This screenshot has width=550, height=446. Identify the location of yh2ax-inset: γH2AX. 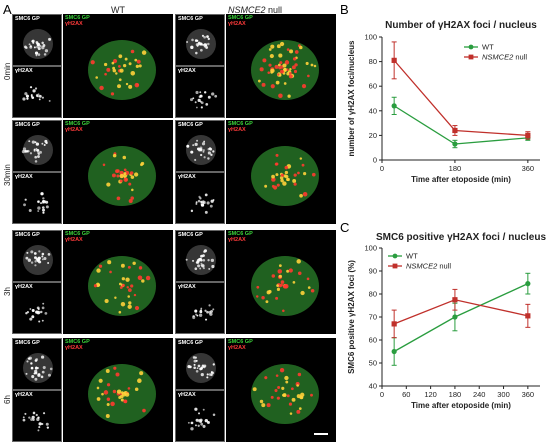
(200, 416).